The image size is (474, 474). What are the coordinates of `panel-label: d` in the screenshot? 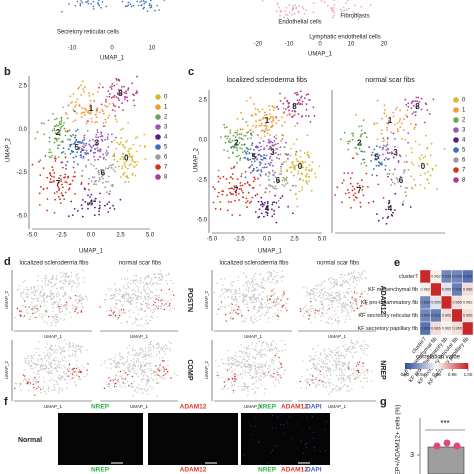 It's located at (7, 262).